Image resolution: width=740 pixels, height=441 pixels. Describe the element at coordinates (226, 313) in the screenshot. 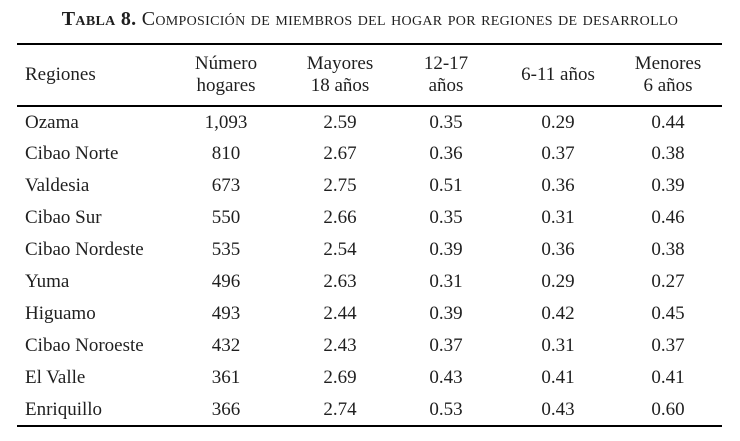

I see `value-cell: 493` at that location.